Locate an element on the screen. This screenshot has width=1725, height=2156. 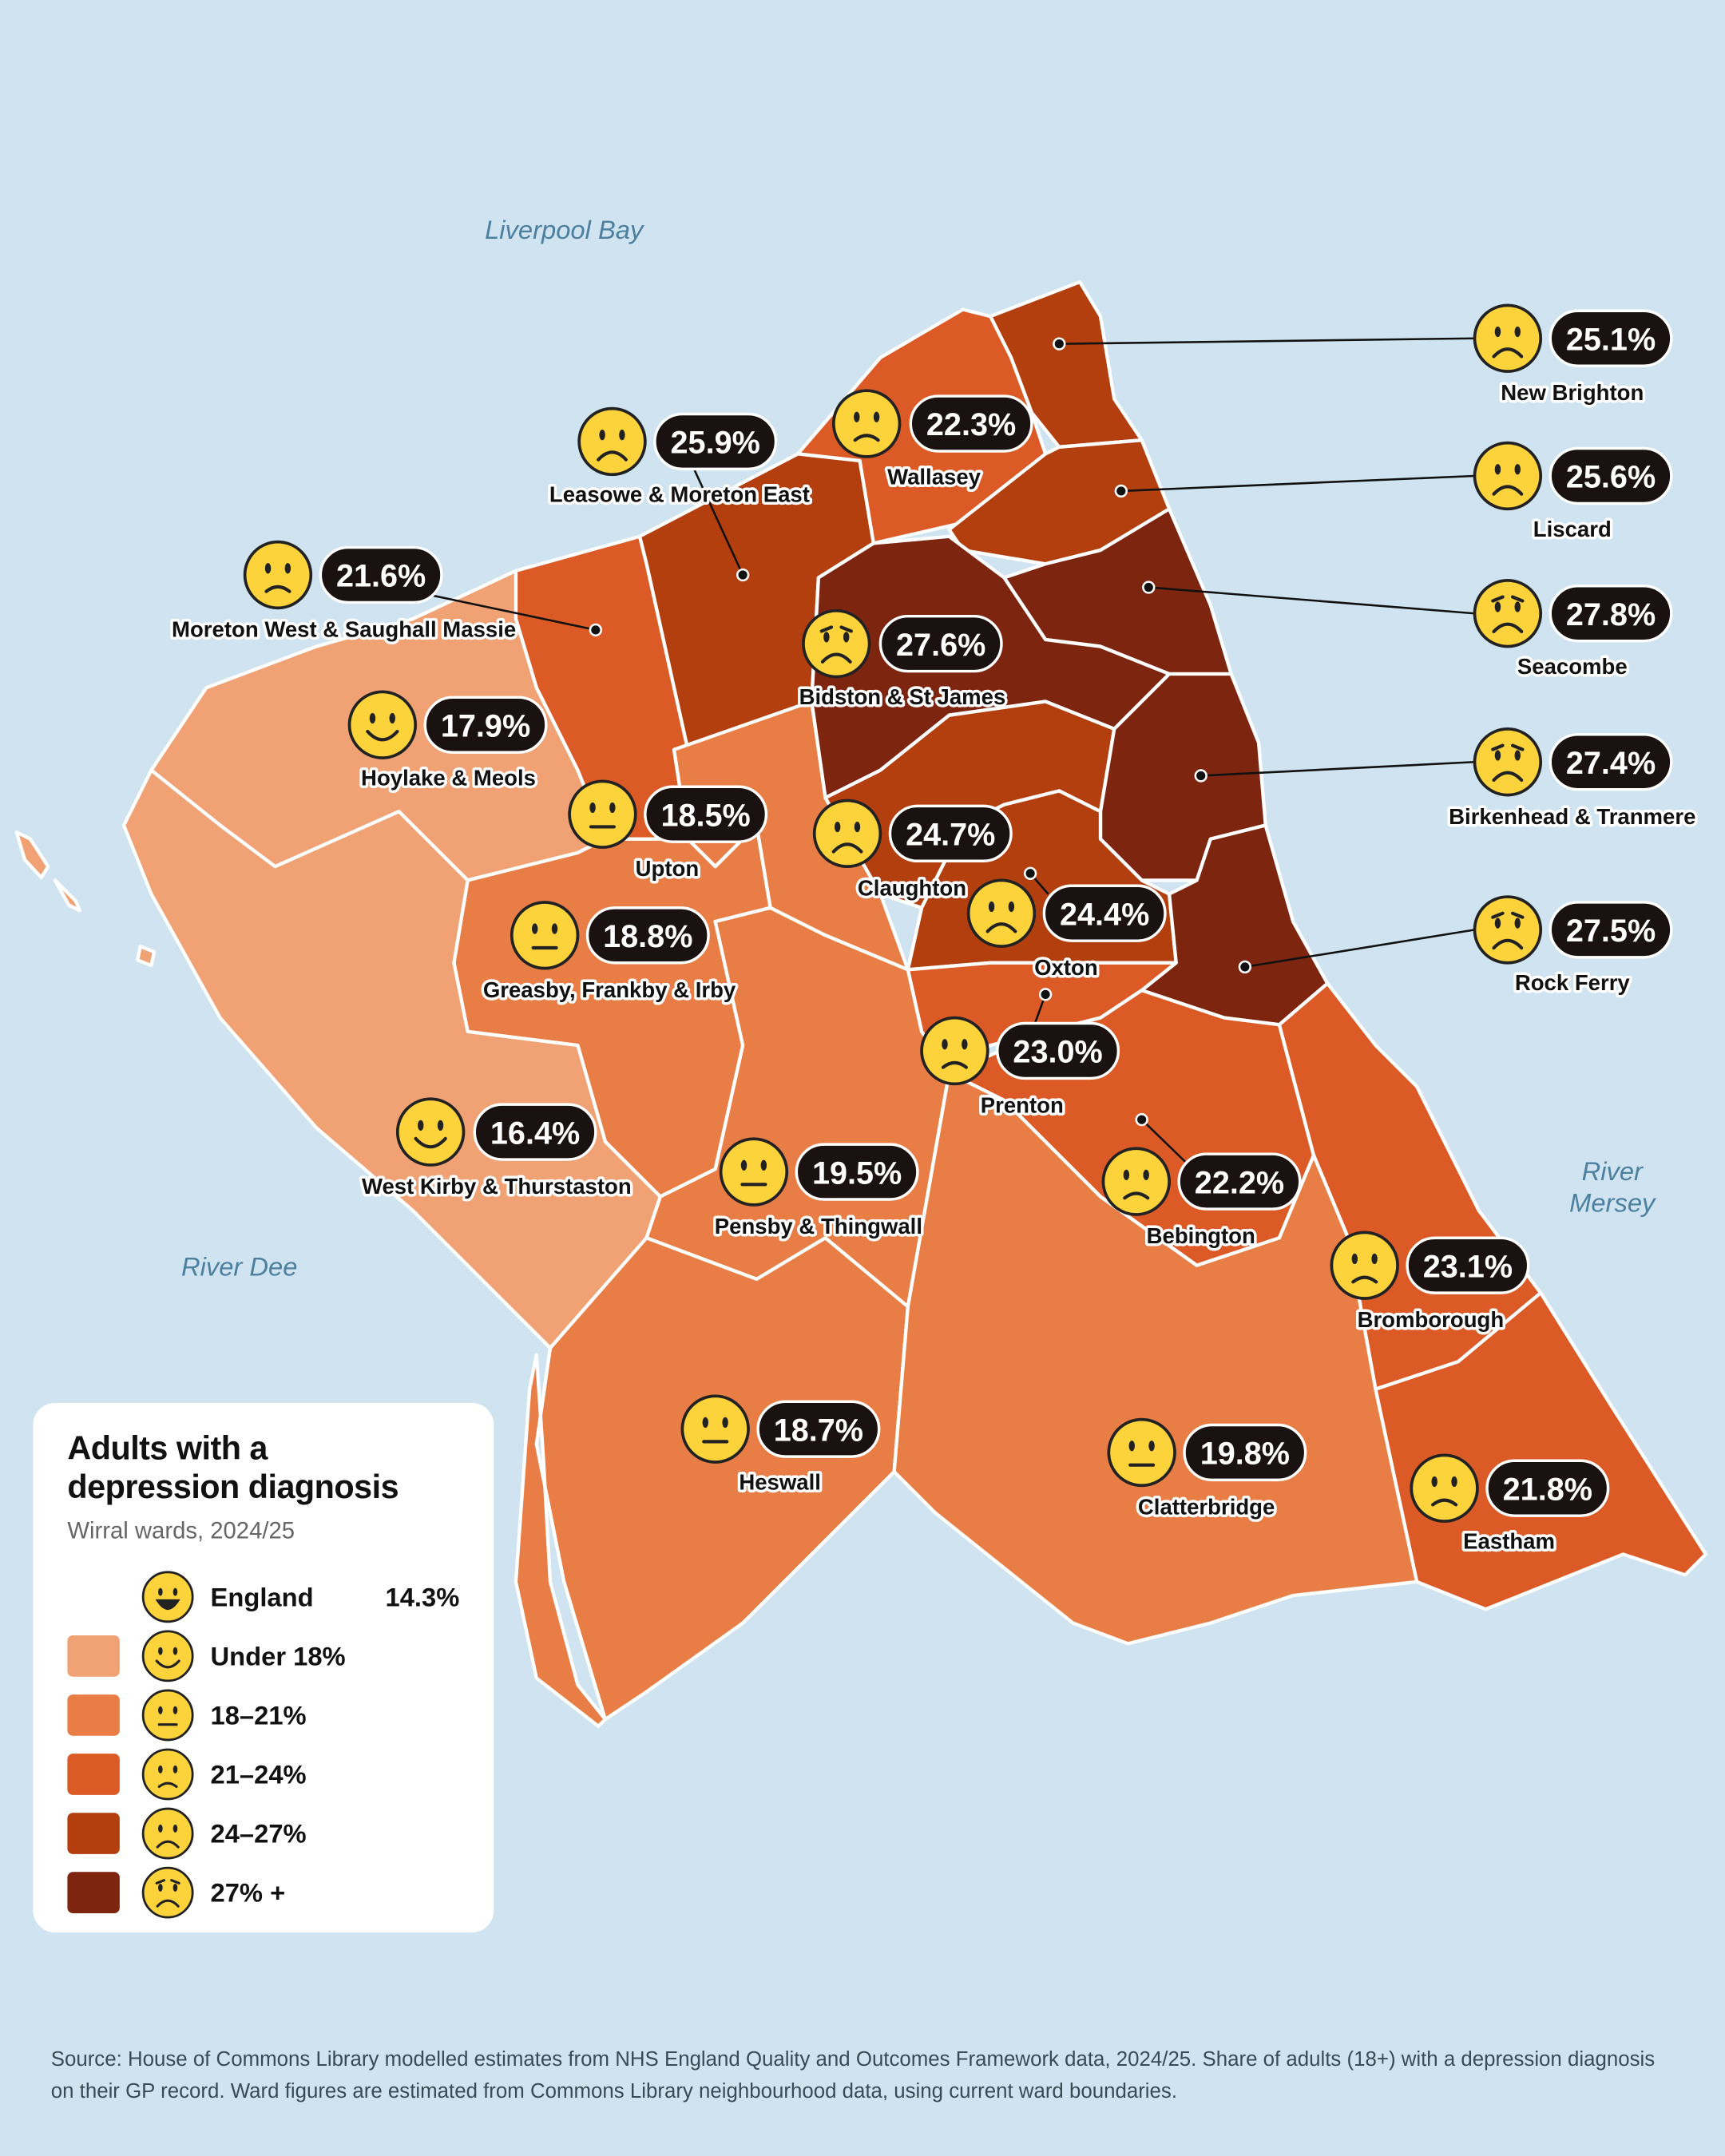
ward-name: Seacombe is located at coordinates (1573, 666).